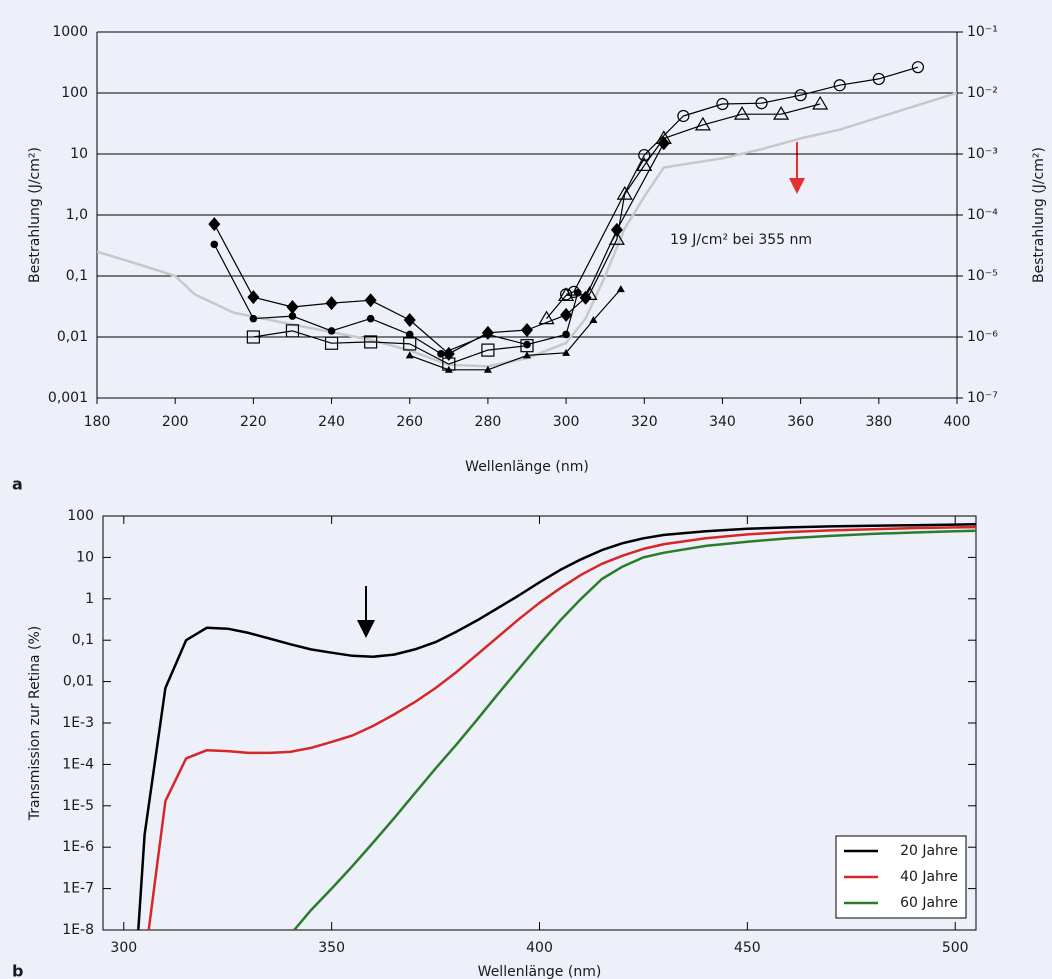 The width and height of the screenshot is (1052, 979). I want to click on y-tick-label: 1E-6, so click(78, 847).